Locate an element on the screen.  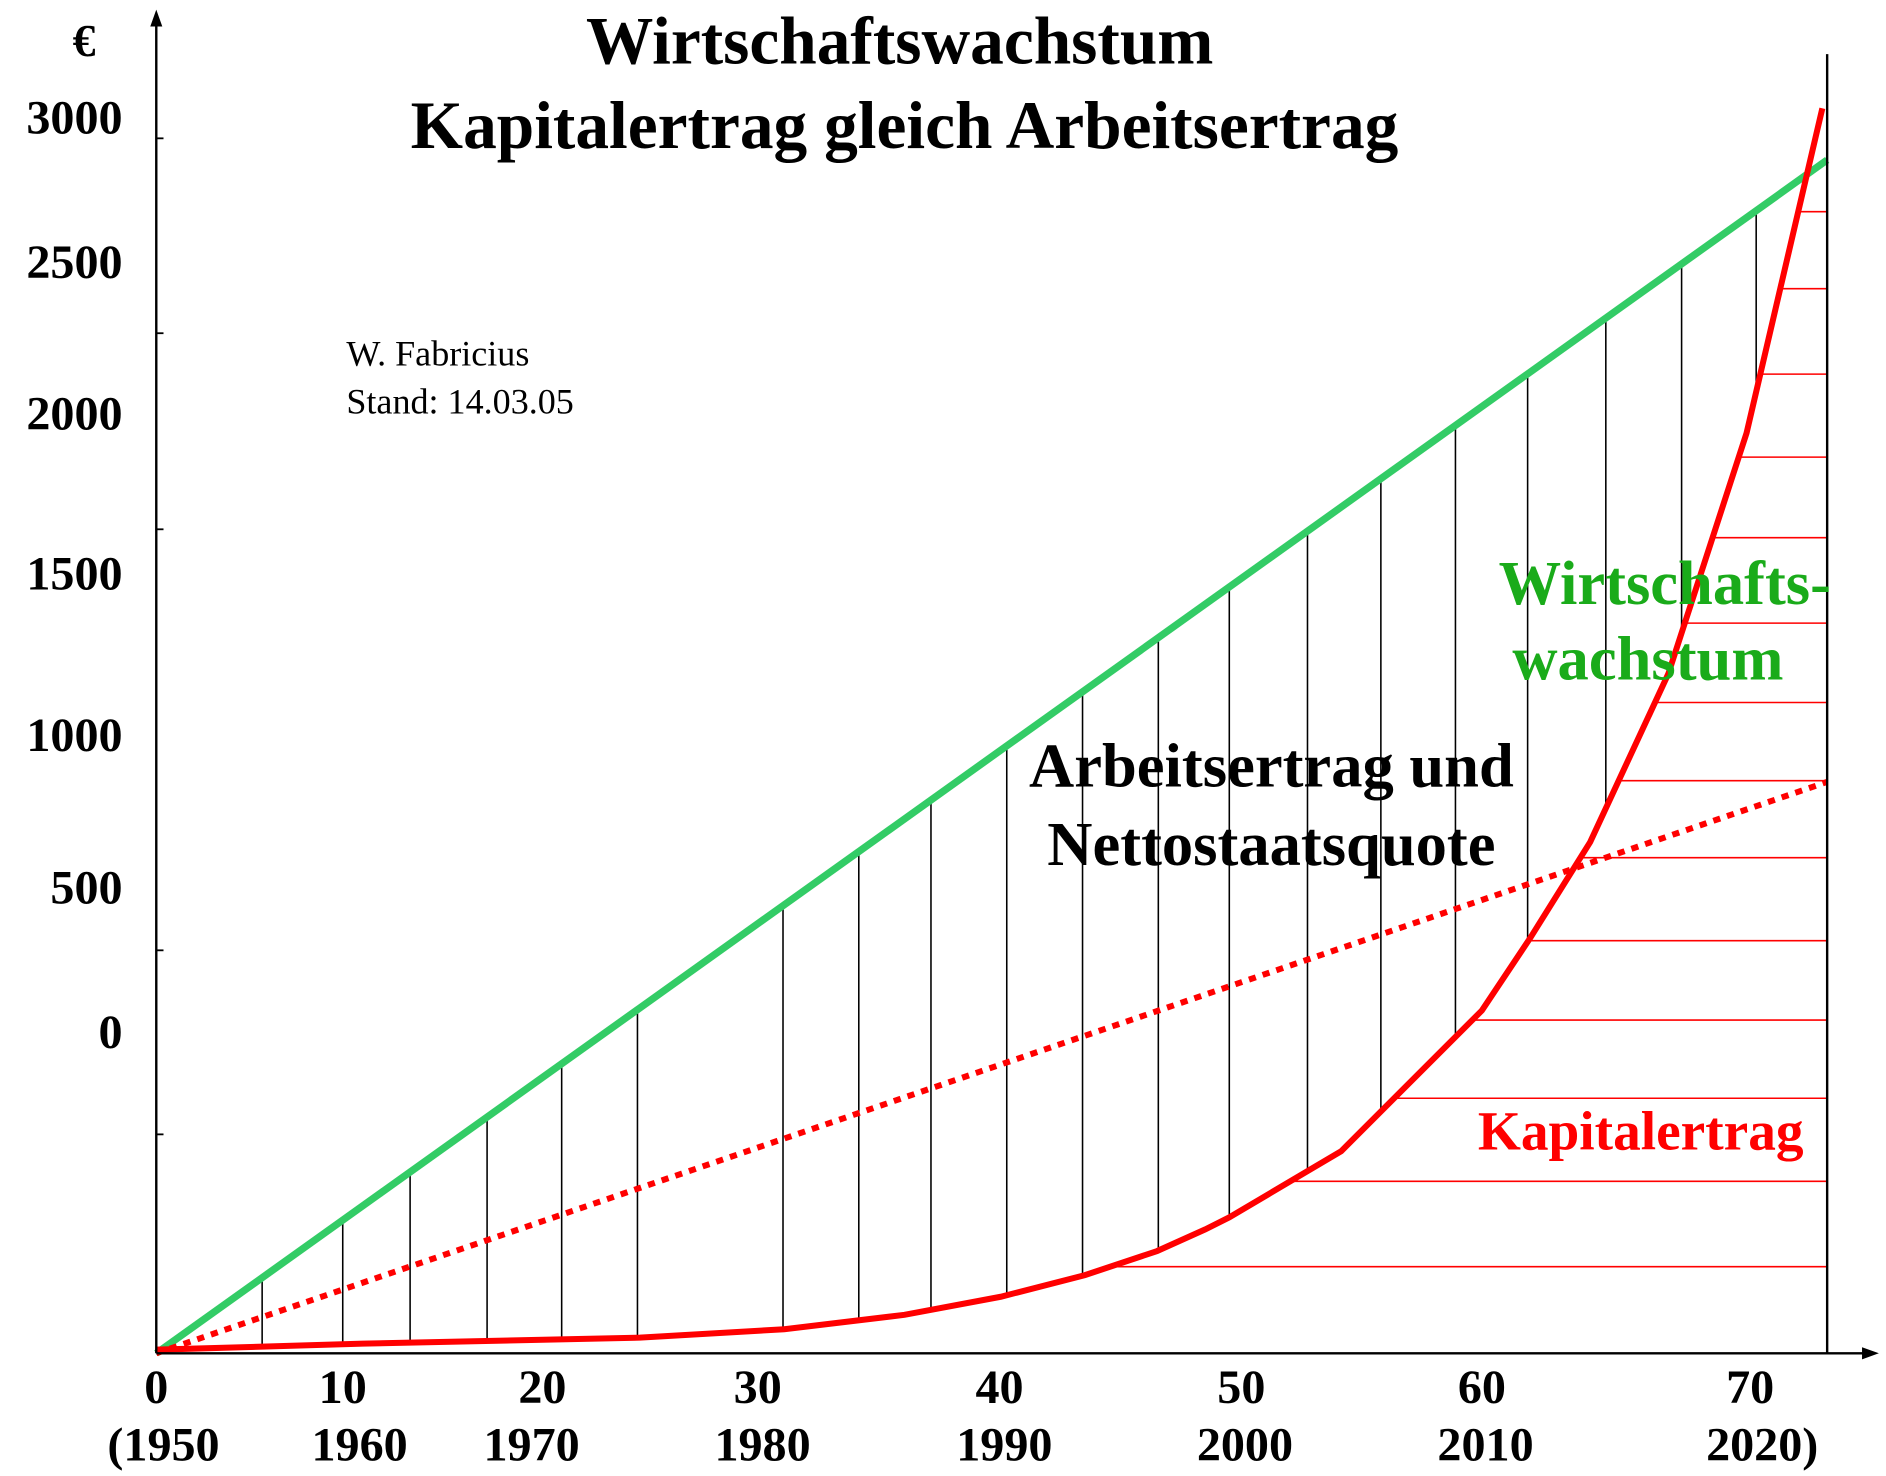
y-label: 3000 is located at coordinates (74, 118).